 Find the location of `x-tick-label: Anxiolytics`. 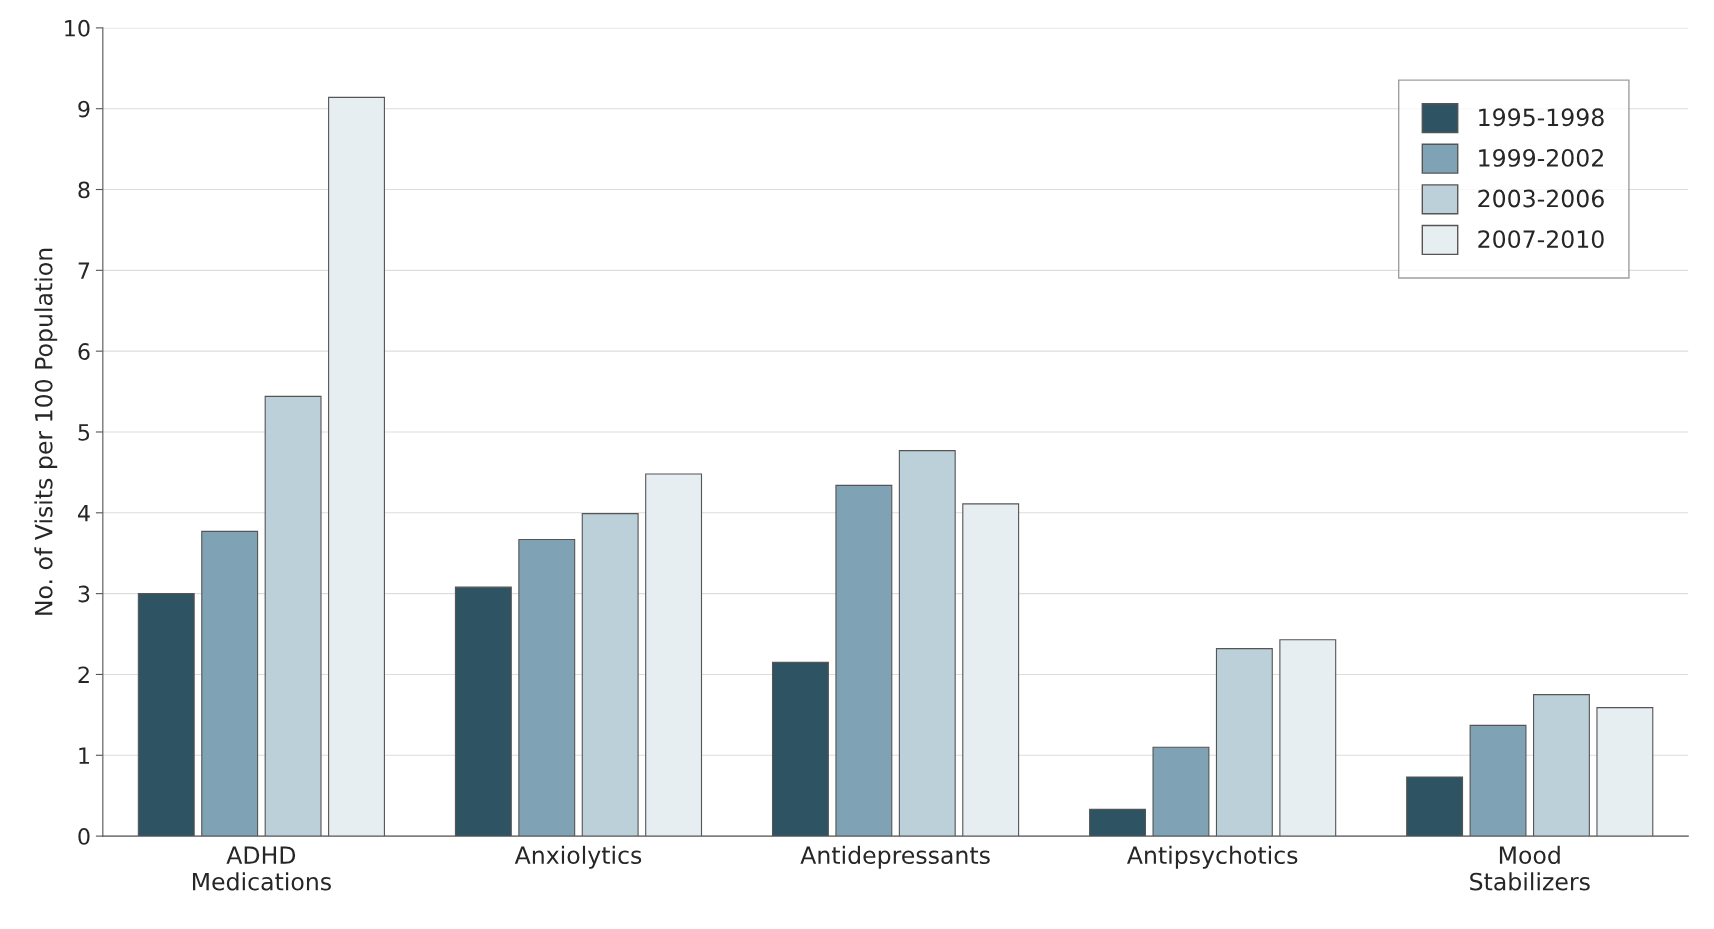

x-tick-label: Anxiolytics is located at coordinates (578, 857).